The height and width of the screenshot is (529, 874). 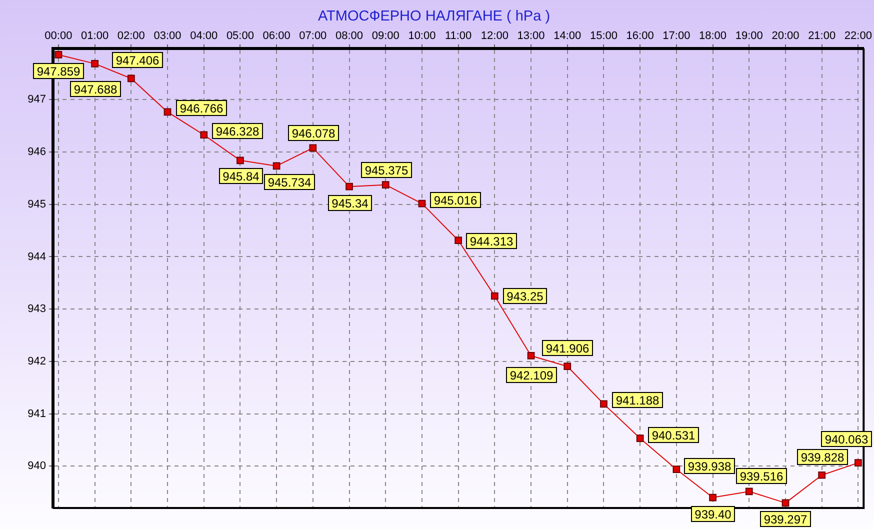 I want to click on data-label: 939.938, so click(x=710, y=466).